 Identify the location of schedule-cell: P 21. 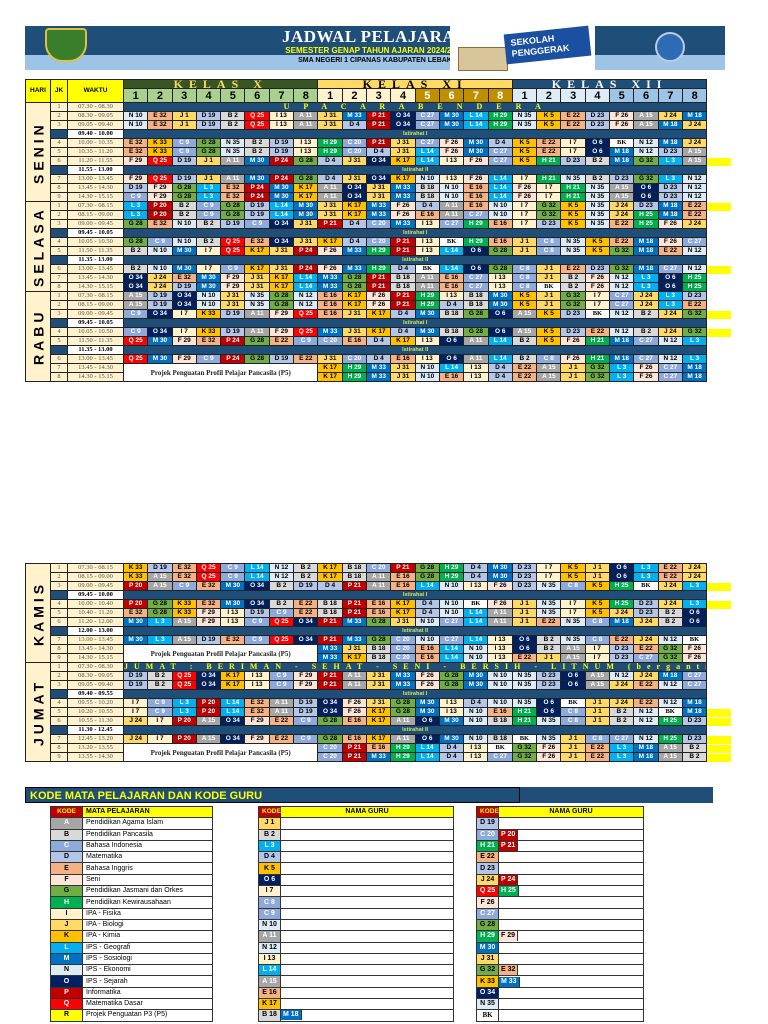
(330, 685).